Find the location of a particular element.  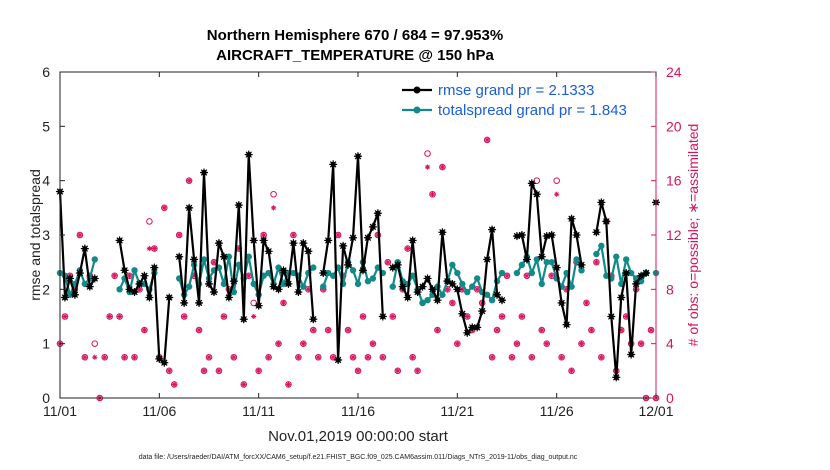

y-tick-label-right: 12 is located at coordinates (674, 235).